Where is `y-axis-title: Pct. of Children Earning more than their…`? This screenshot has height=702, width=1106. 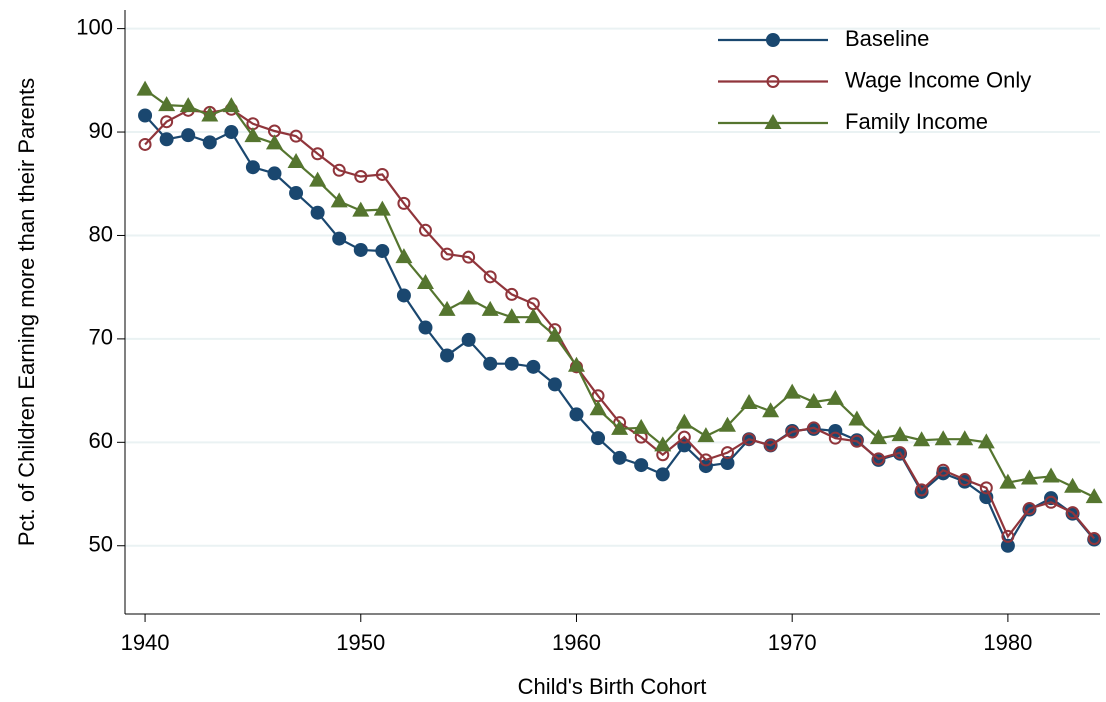 y-axis-title: Pct. of Children Earning more than their… is located at coordinates (26, 312).